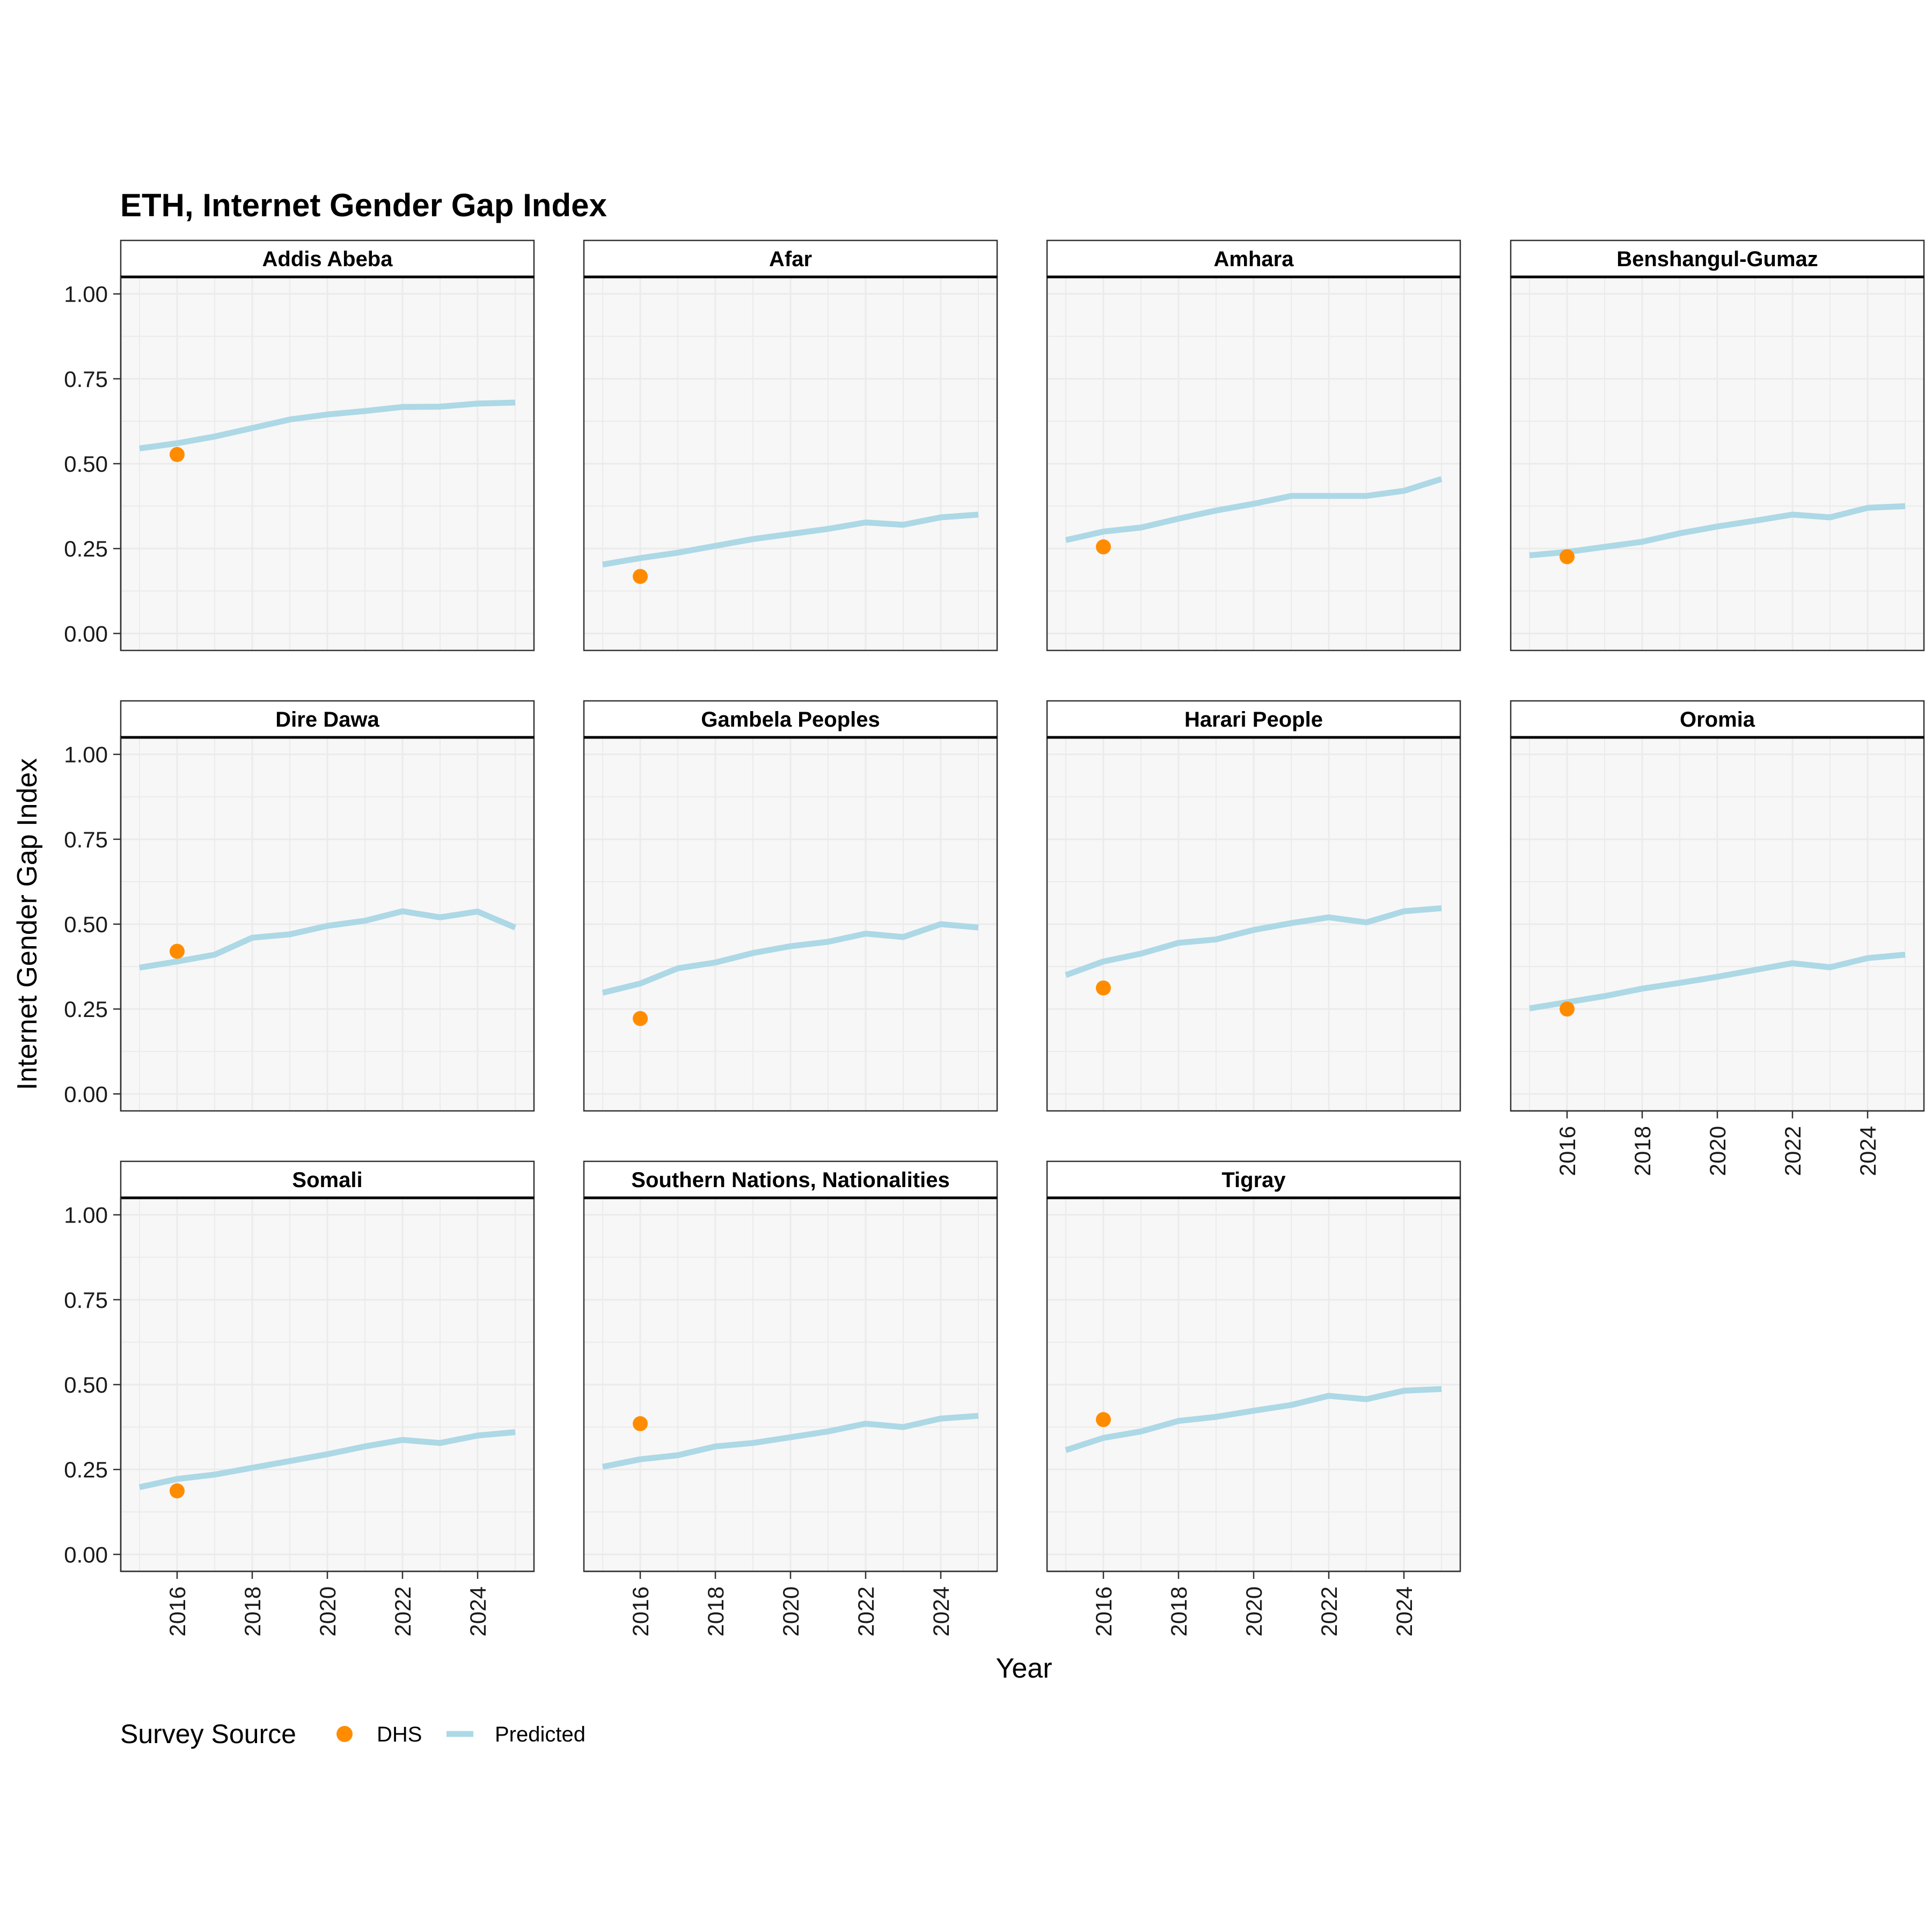 The height and width of the screenshot is (1932, 1932). I want to click on legend-label-dhs: DHS, so click(399, 1734).